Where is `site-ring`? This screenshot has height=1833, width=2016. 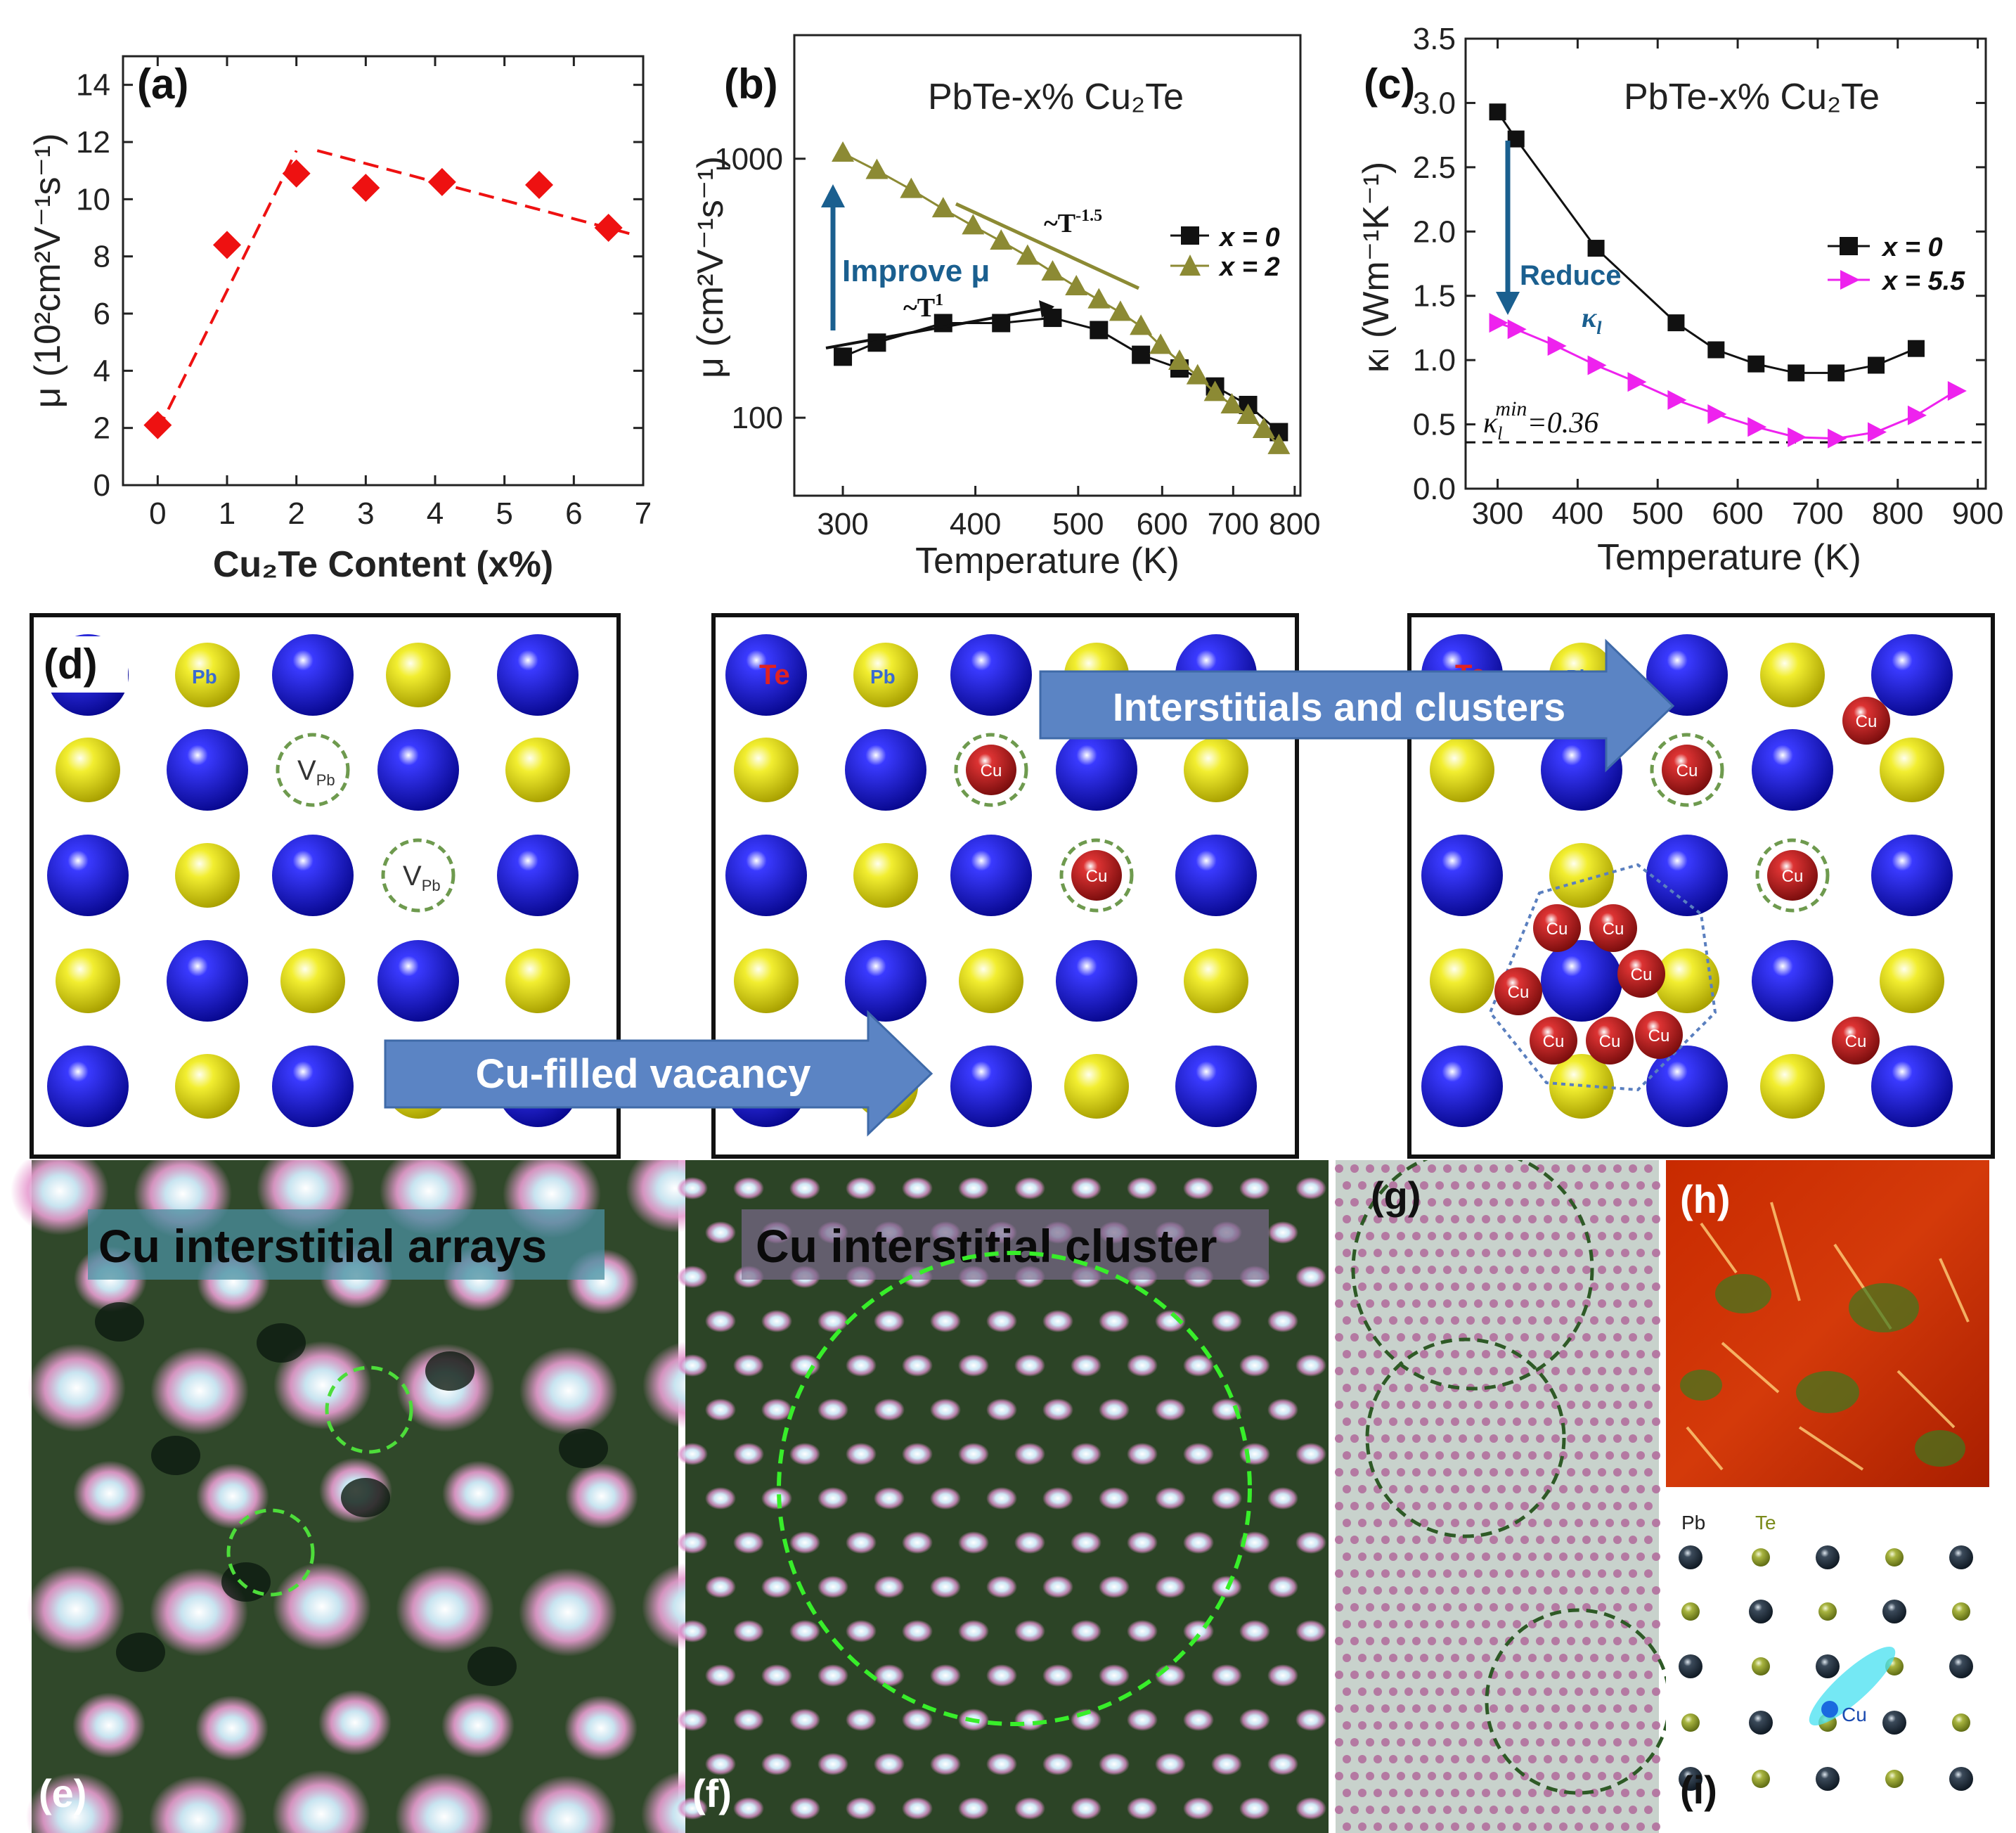
site-ring is located at coordinates (1687, 770).